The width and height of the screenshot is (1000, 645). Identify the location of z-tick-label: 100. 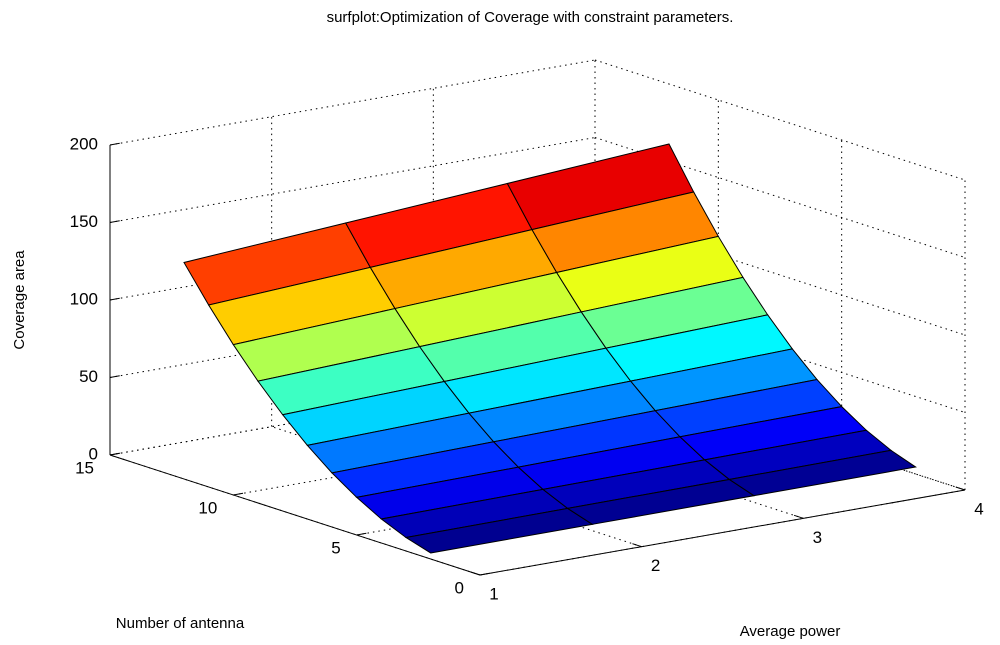
(84, 298).